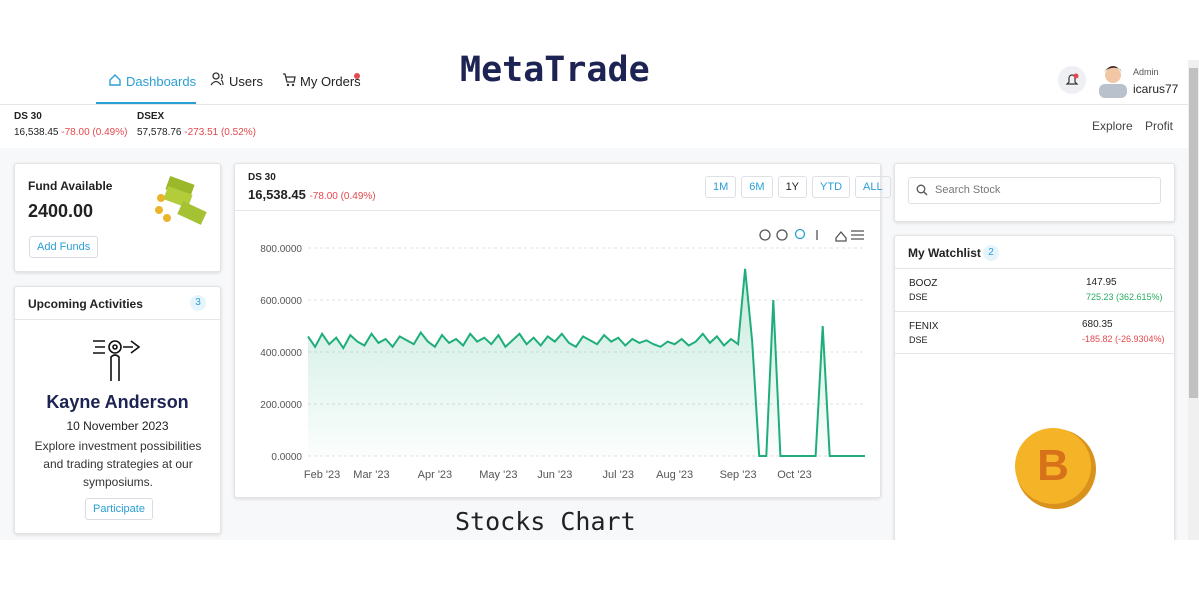 Image resolution: width=1199 pixels, height=600 pixels. I want to click on ticker-name: DS 30, so click(28, 116).